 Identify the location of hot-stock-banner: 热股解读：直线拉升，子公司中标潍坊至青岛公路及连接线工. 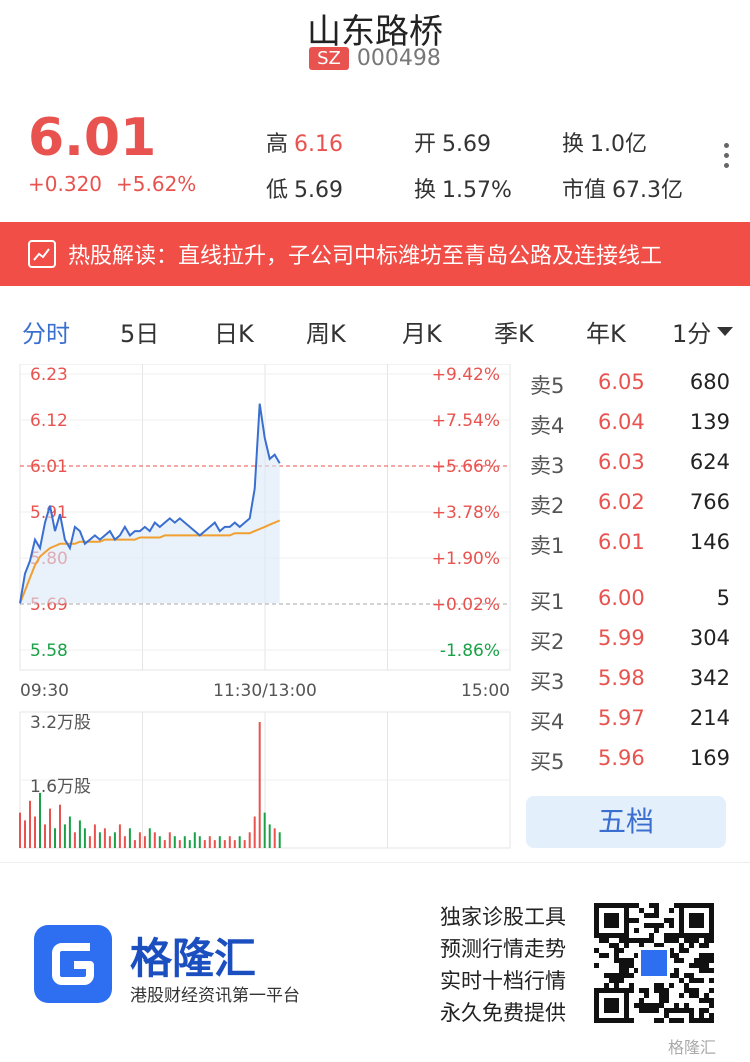
(375, 254).